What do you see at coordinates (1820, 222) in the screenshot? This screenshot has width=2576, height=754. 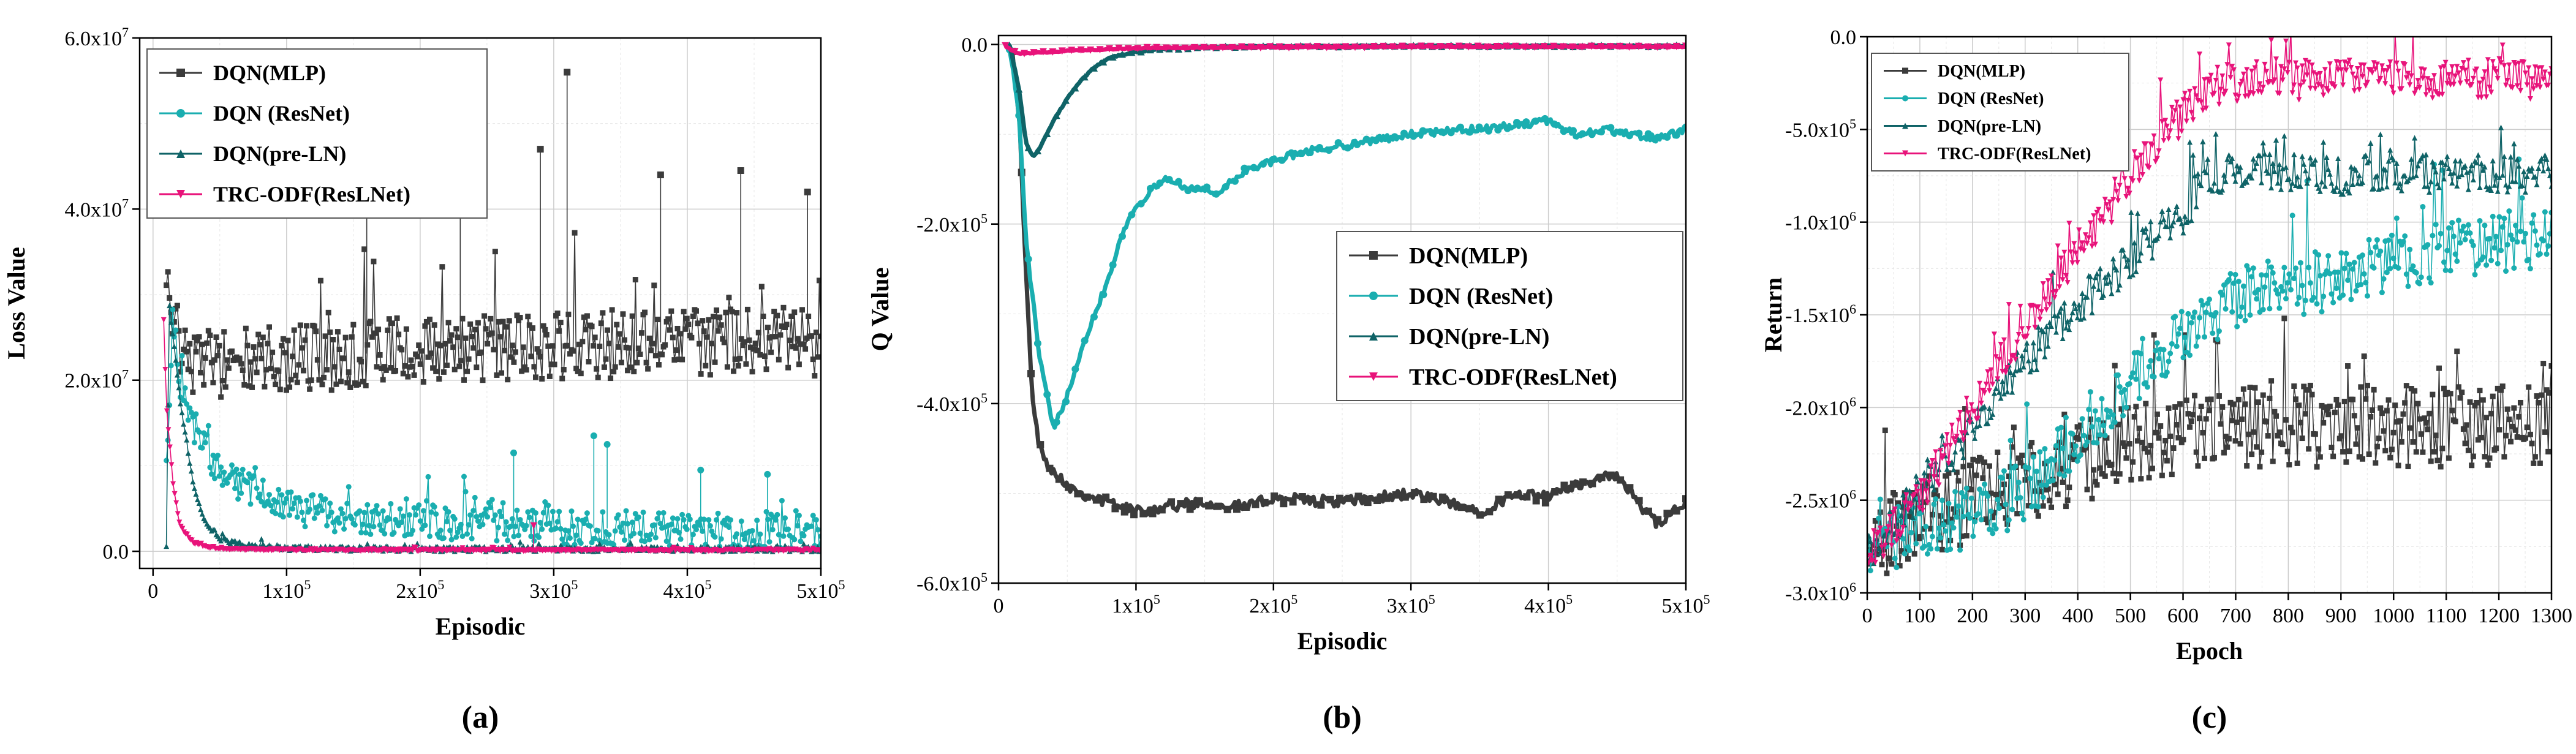 I see `y-tick-label: -1.0x10⁶` at bounding box center [1820, 222].